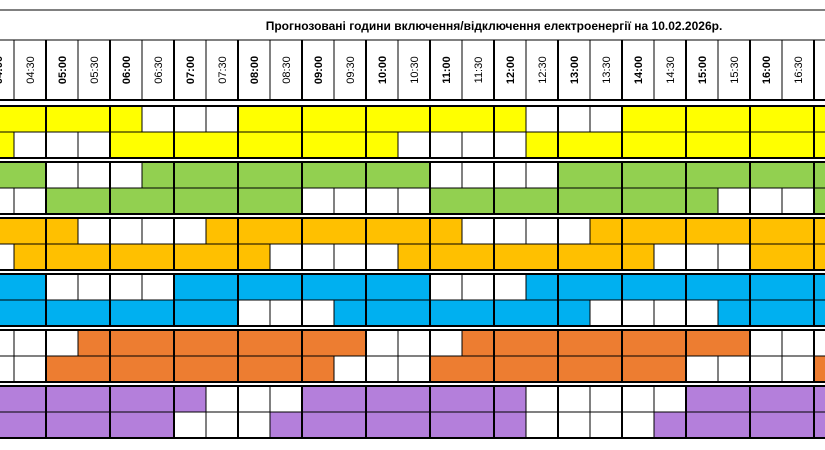 This screenshot has width=825, height=450. I want to click on time-label: 15:00, so click(703, 70).